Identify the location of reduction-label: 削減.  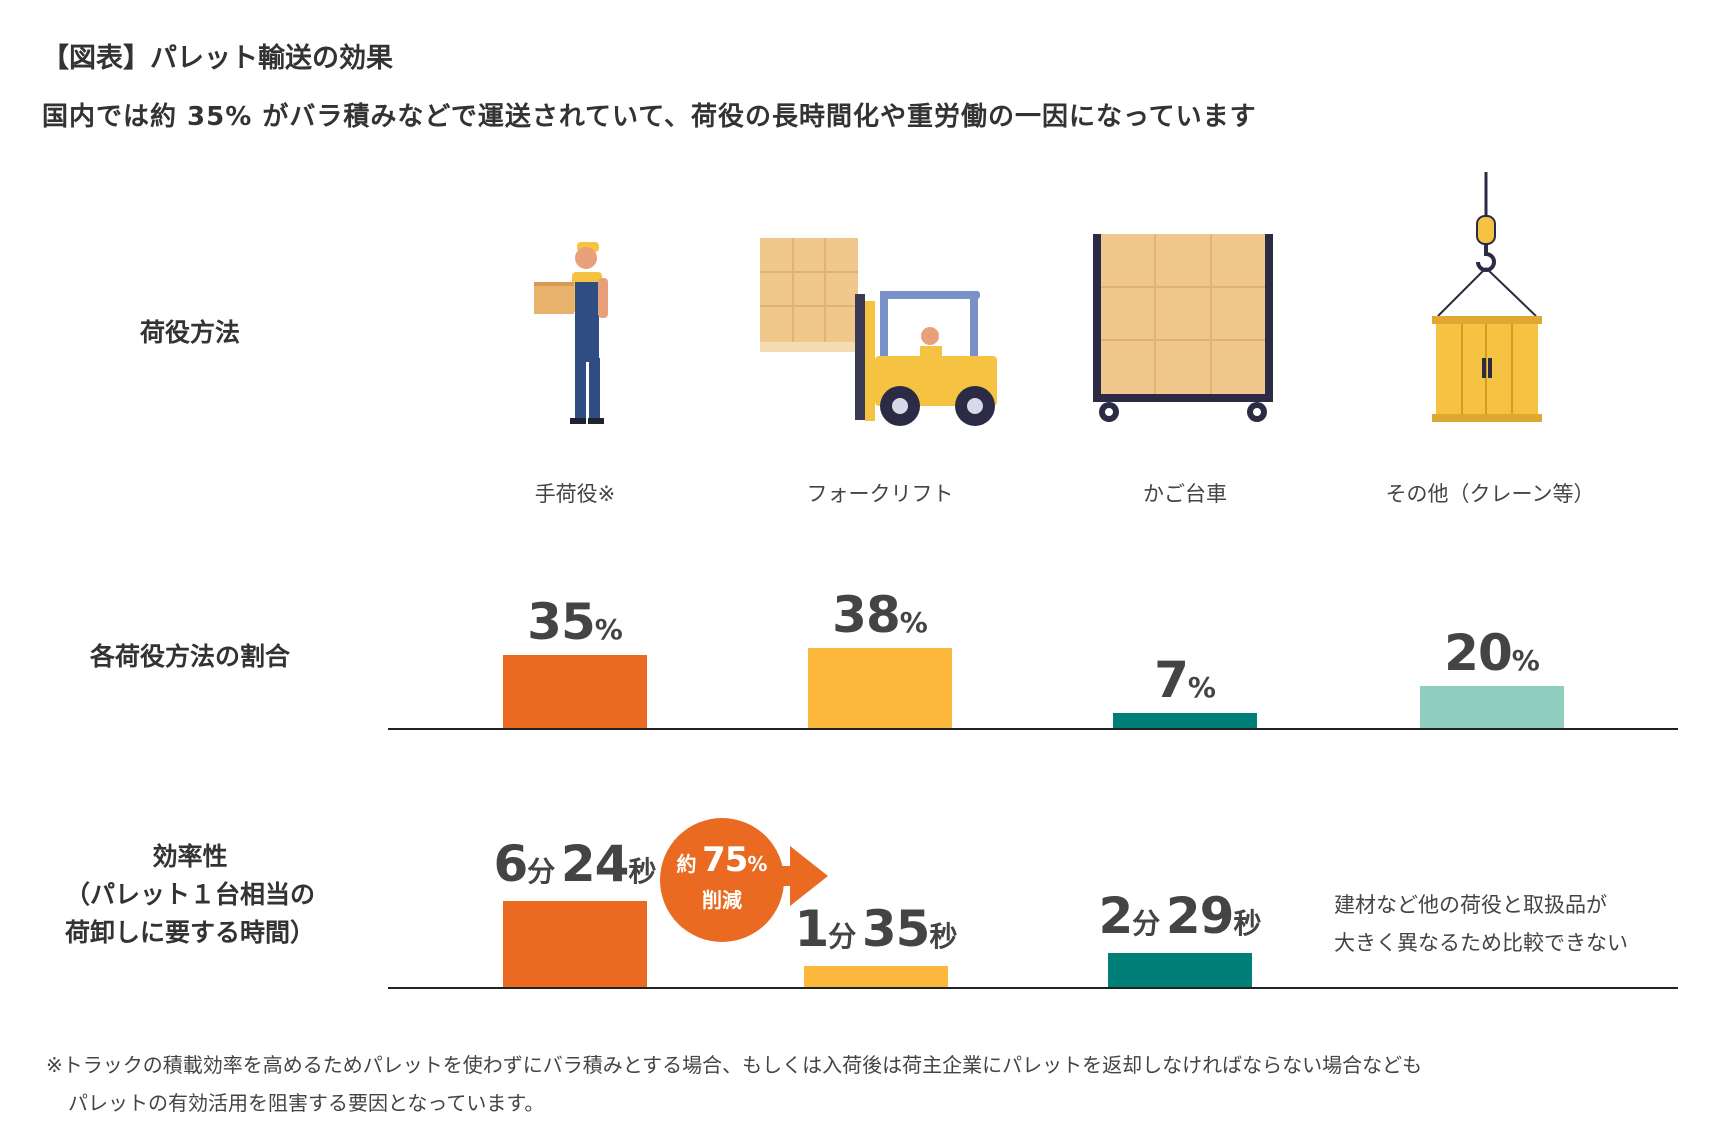
(722, 900).